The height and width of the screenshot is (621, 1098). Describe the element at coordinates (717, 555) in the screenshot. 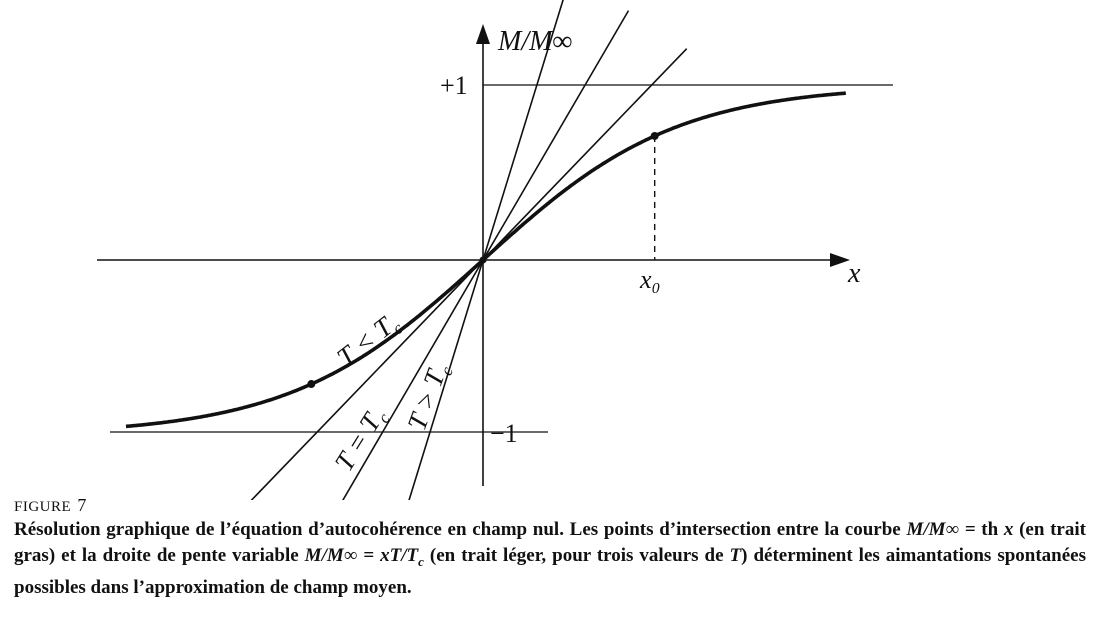

I see `caption-text-4: de` at that location.